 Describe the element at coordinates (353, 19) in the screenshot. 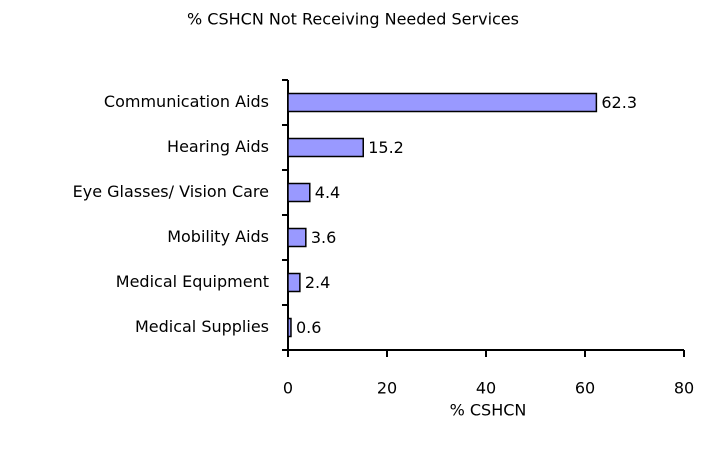

I see `chart-title: % CSHCN Not Receiving Needed Services` at that location.